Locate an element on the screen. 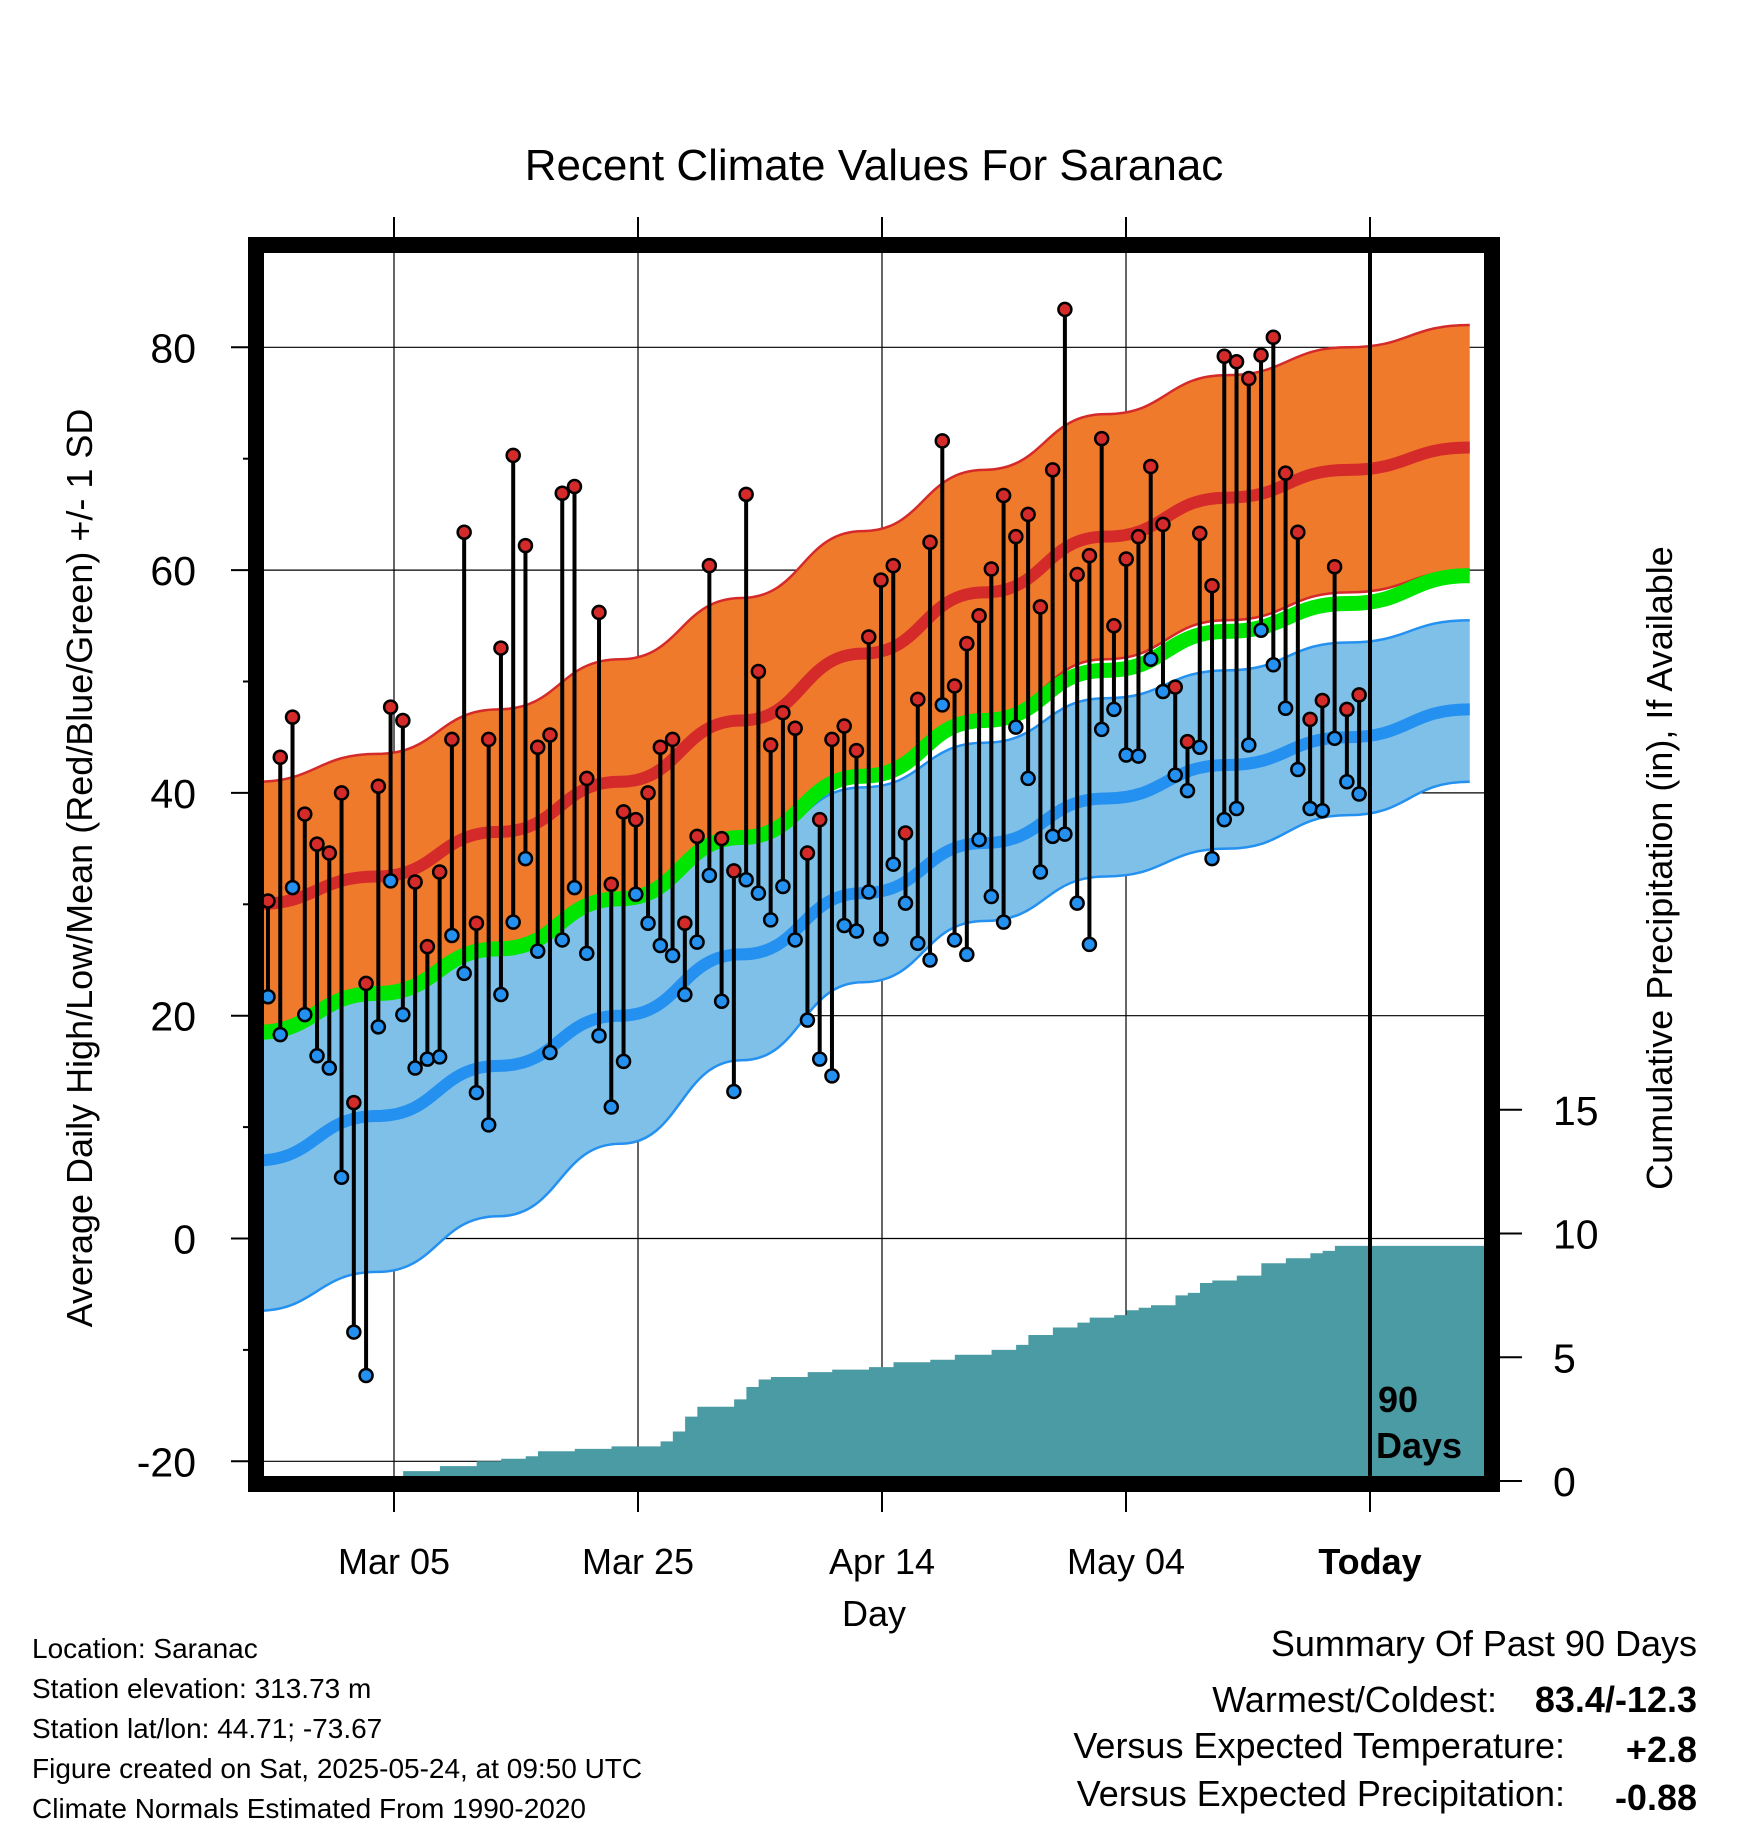 This screenshot has width=1748, height=1828. x-axis-label: Day is located at coordinates (874, 1613).